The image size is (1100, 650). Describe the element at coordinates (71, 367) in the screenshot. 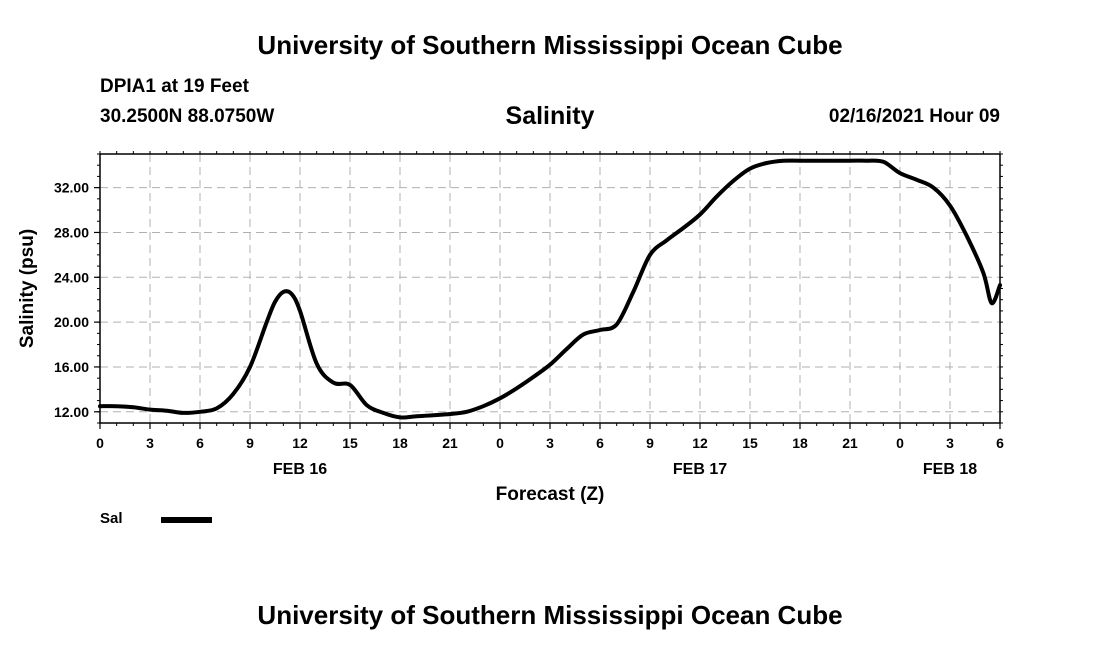

I see `y-tick-label: 16.00` at that location.